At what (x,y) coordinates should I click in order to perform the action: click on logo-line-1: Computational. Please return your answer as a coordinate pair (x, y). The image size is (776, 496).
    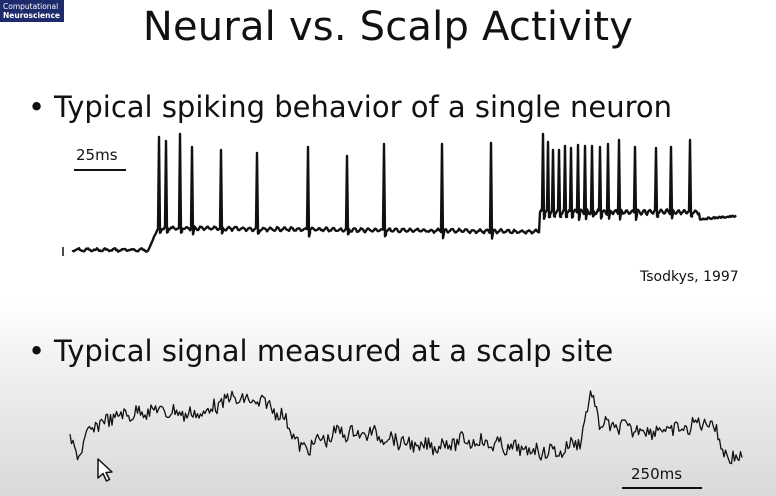
    Looking at the image, I should click on (31, 6).